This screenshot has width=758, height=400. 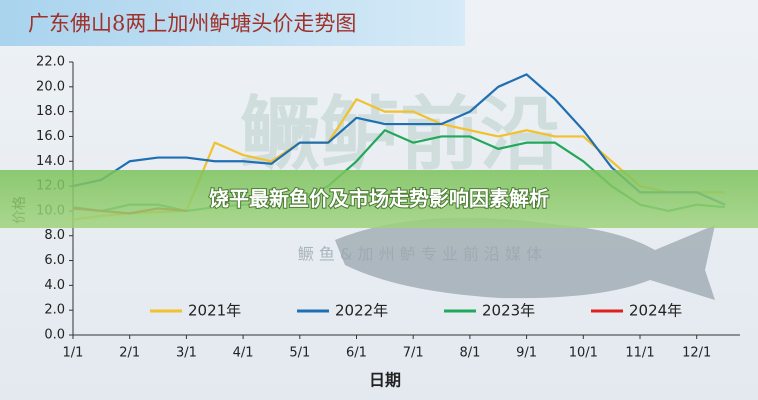 I want to click on y-tick-label: 6.0, so click(x=54, y=260).